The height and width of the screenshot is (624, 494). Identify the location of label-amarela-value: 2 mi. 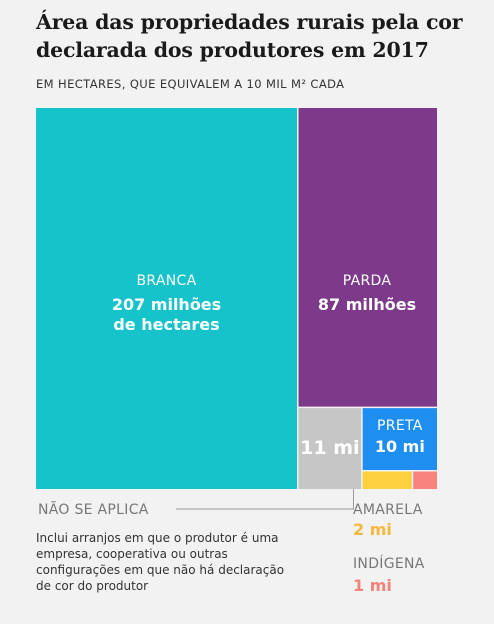
(372, 529).